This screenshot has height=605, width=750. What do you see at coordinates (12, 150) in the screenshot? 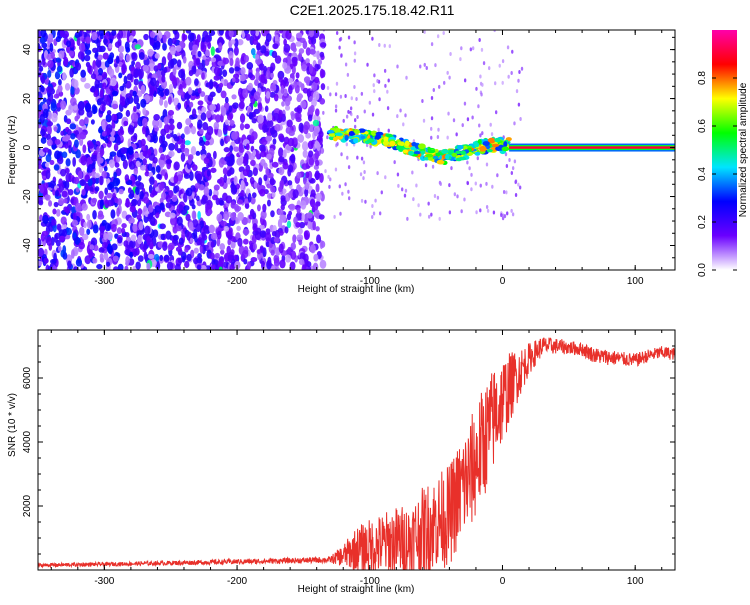
I see `spectrogram-y-label: Frequency (Hz)` at bounding box center [12, 150].